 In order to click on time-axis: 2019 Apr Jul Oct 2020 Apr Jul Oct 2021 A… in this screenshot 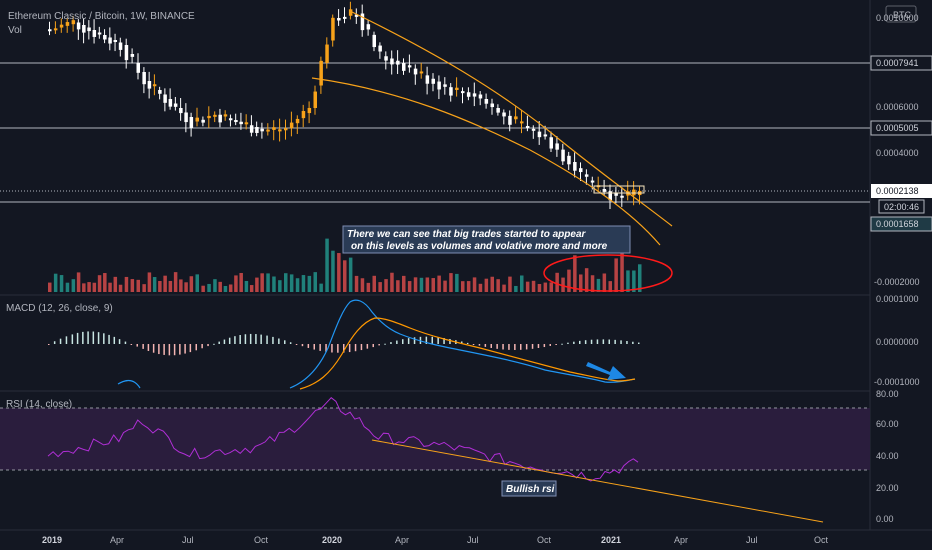, I will do `click(435, 540)`.